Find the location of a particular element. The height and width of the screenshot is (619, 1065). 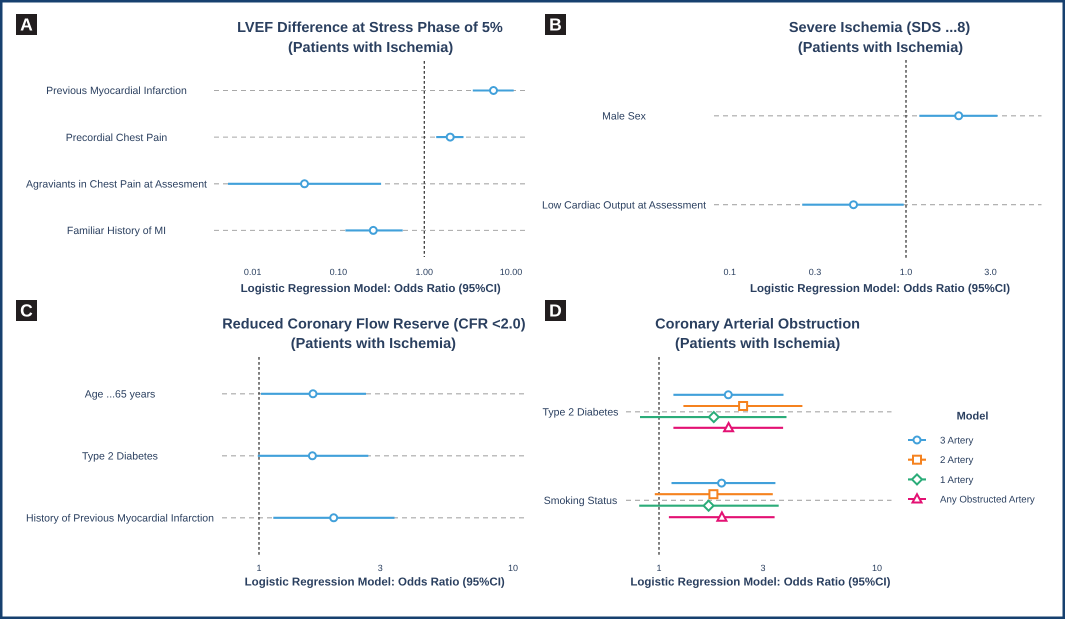

svg-text: Male Sex is located at coordinates (624, 117).